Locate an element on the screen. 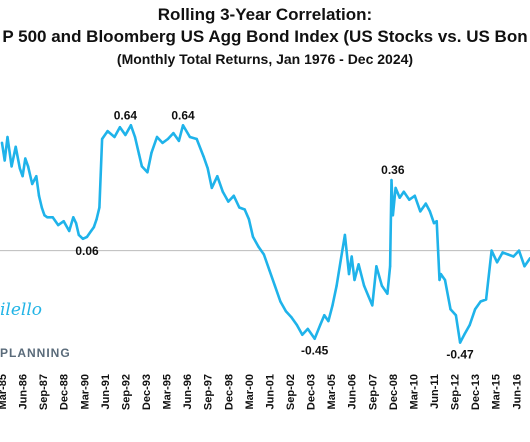 The height and width of the screenshot is (442, 530). x-tick-label: Sep-87 is located at coordinates (44, 392).